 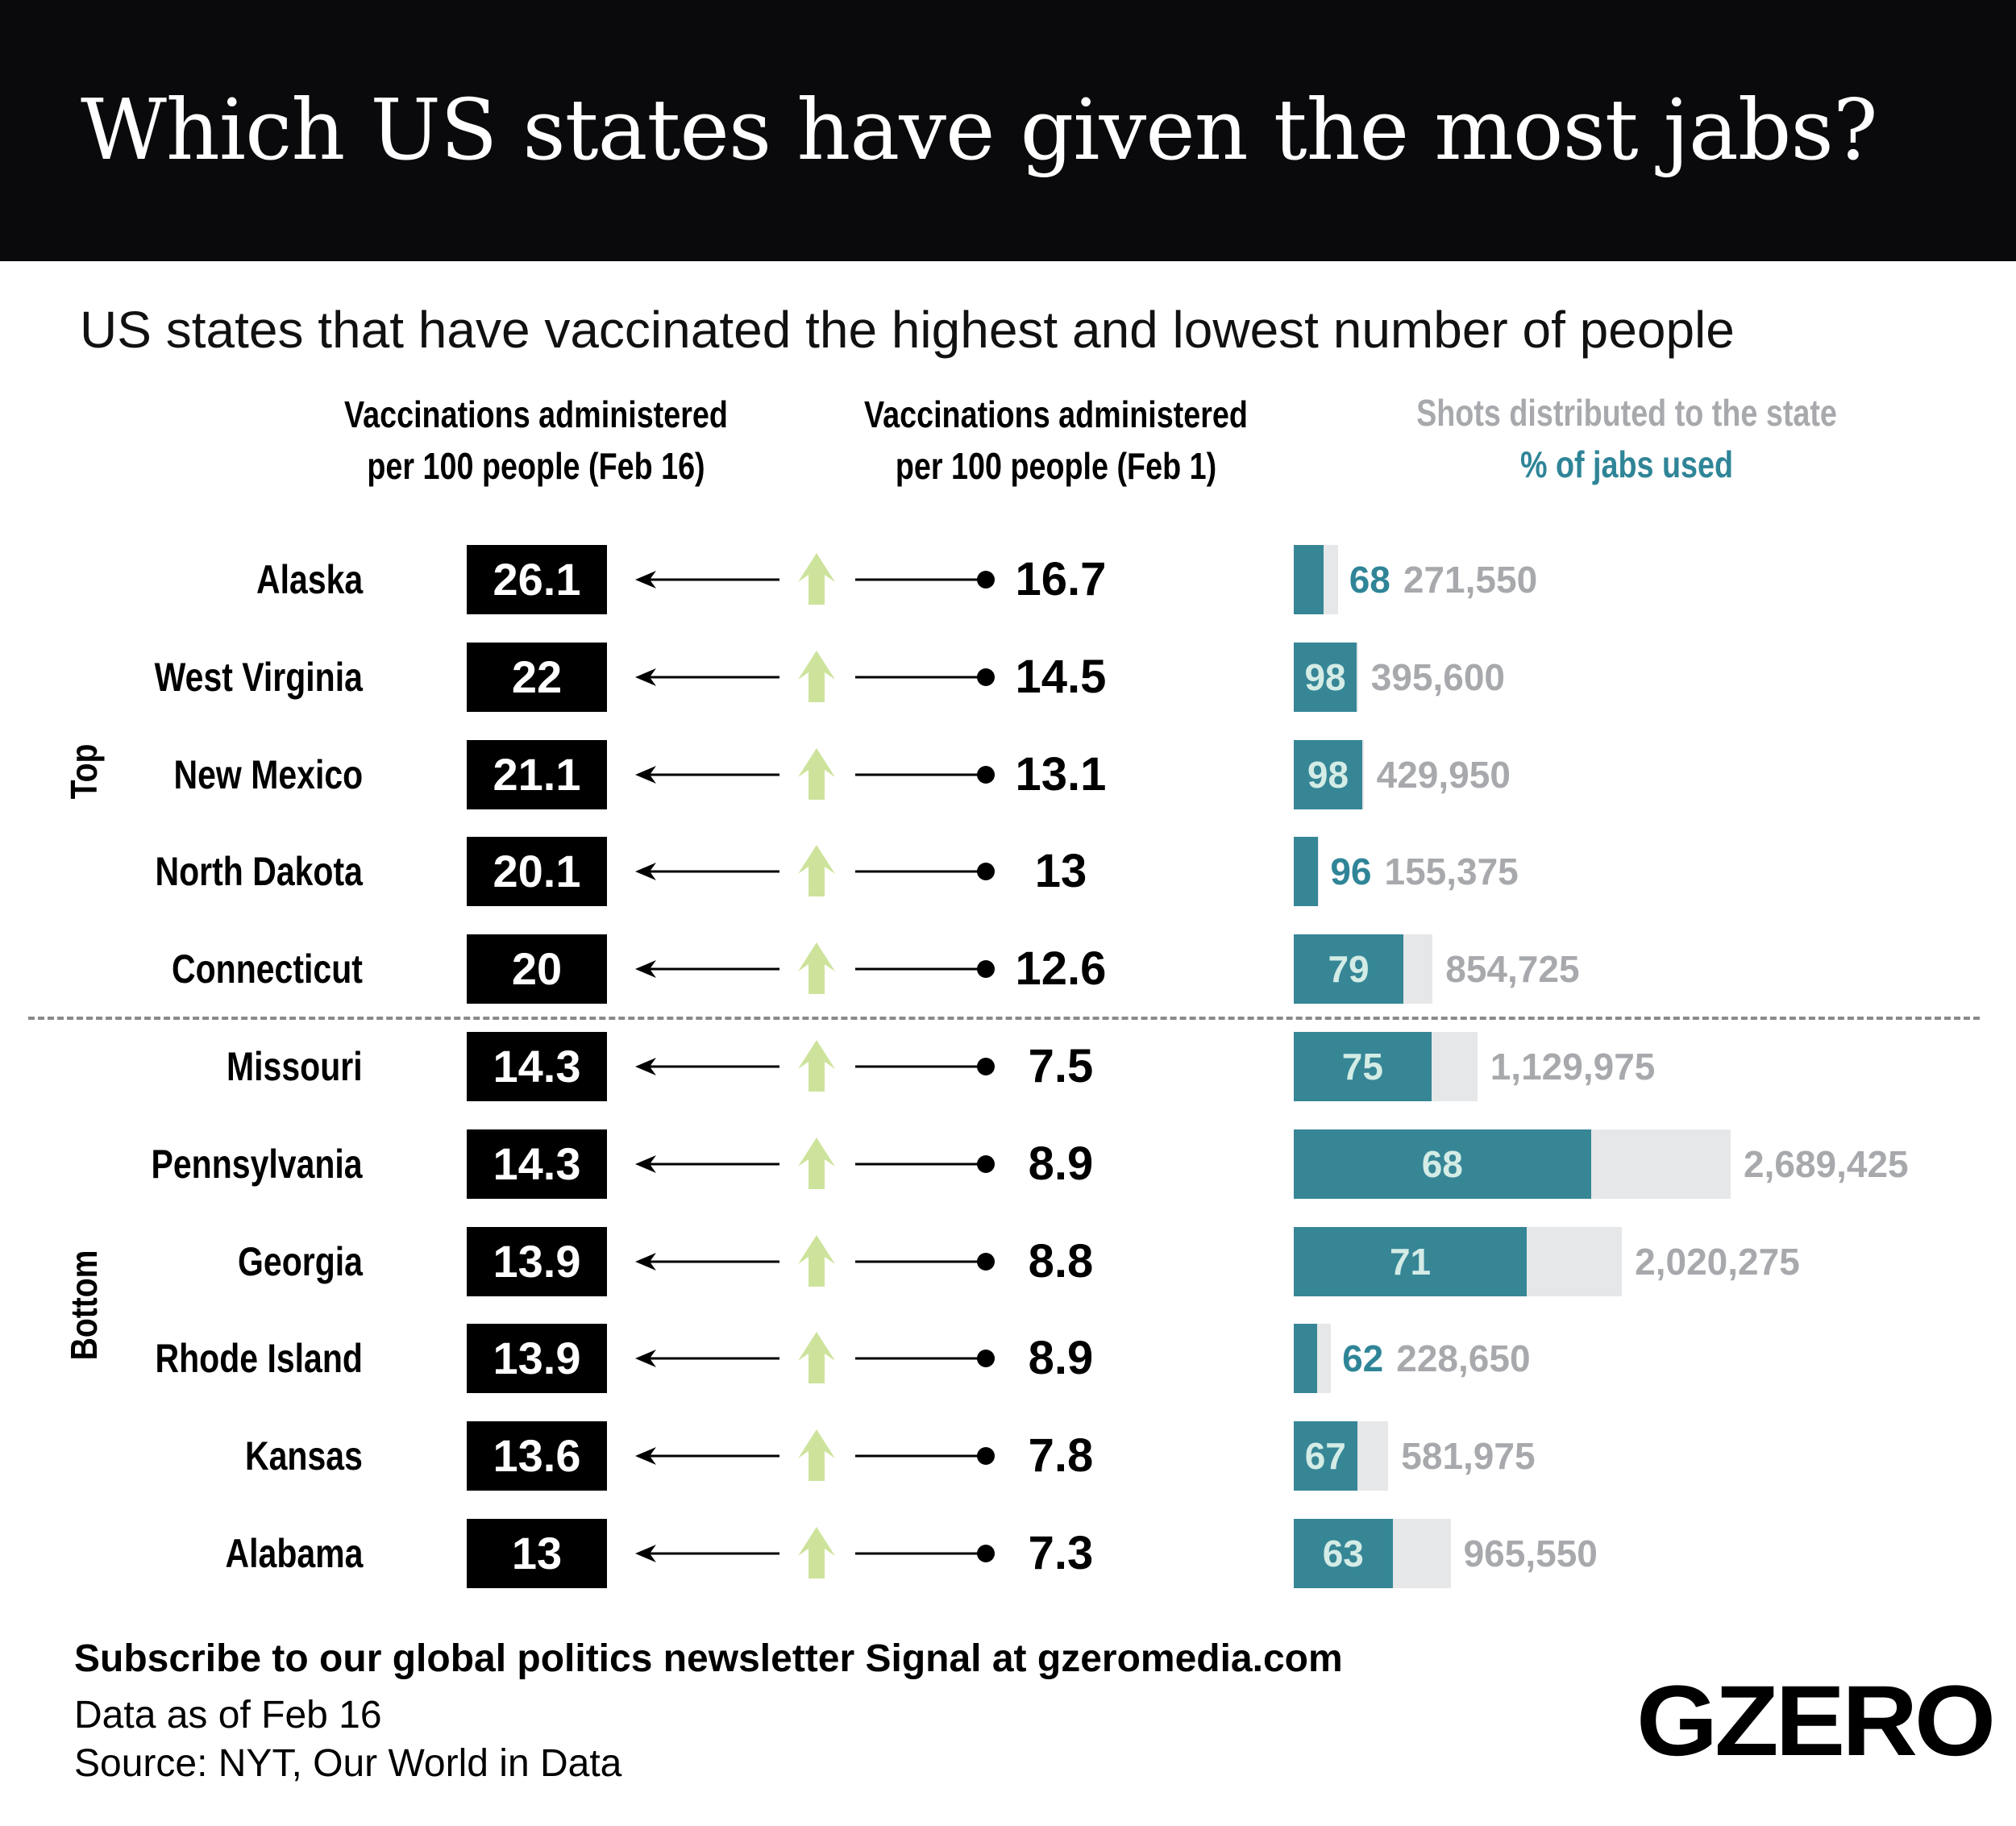 What do you see at coordinates (1008, 1553) in the screenshot?
I see `table-row: Alabama 13 7.3 63 965,550` at bounding box center [1008, 1553].